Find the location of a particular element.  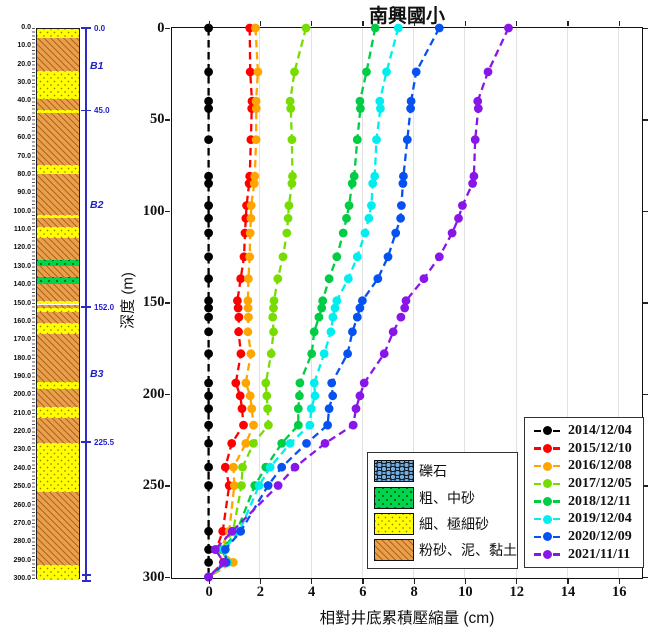

x-tick-label: 16 is located at coordinates (619, 592).